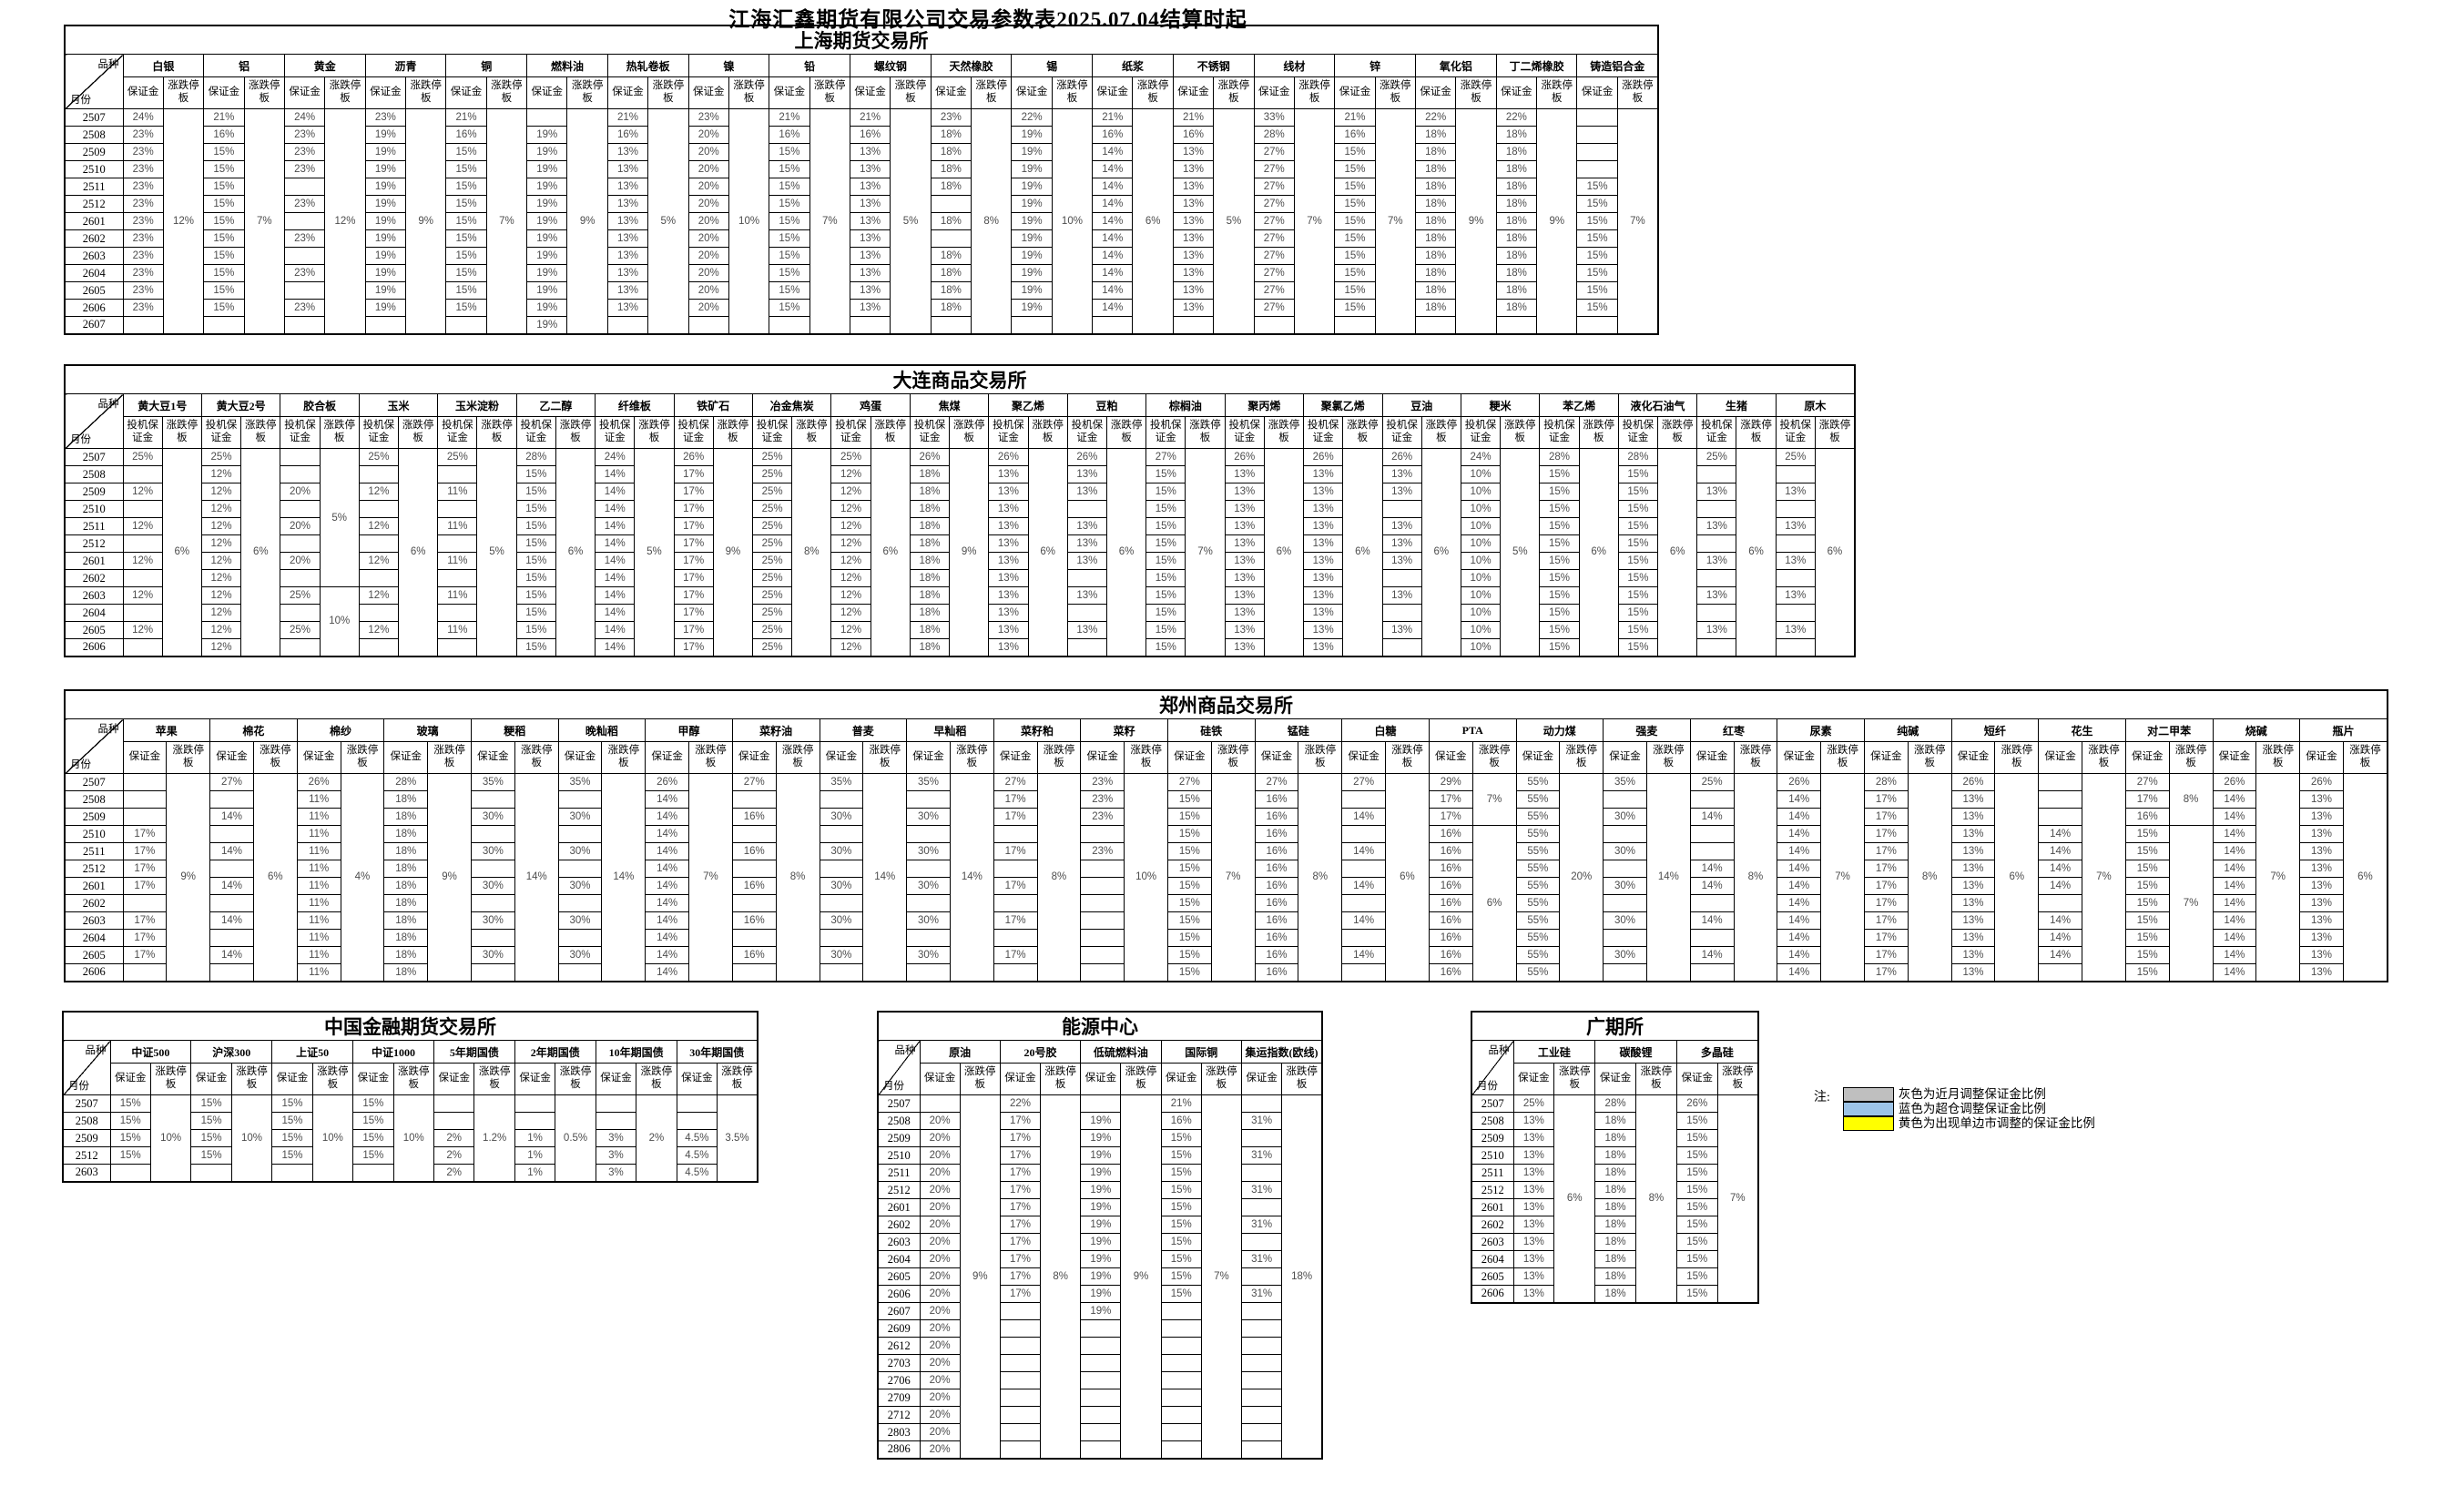  What do you see at coordinates (413, 1138) in the screenshot?
I see `limit-cell: 10%` at bounding box center [413, 1138].